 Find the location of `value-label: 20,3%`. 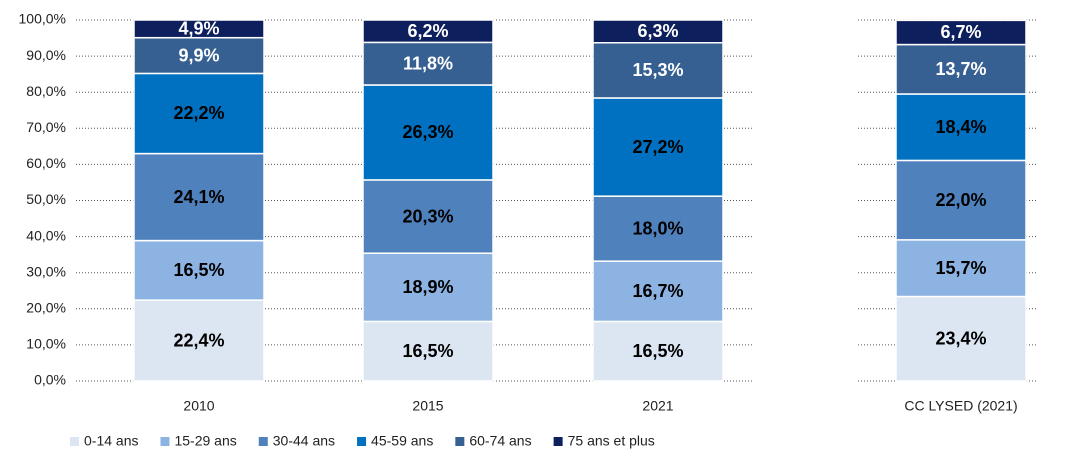

value-label: 20,3% is located at coordinates (427, 216).